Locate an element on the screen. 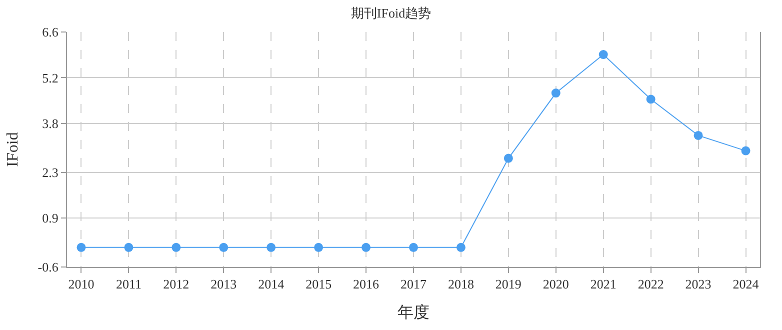 This screenshot has width=782, height=330. x-tick-label: 2012 is located at coordinates (176, 284).